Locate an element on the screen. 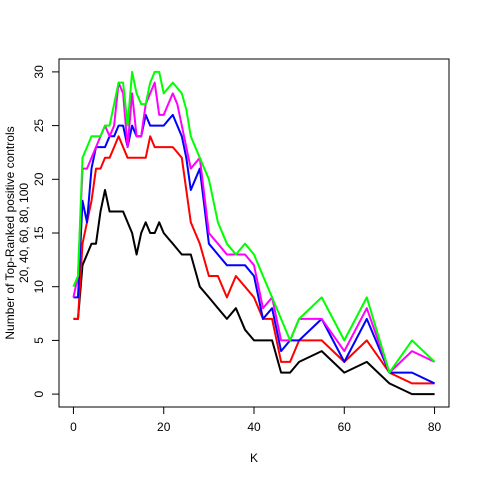  x-axis-title: K is located at coordinates (254, 458).